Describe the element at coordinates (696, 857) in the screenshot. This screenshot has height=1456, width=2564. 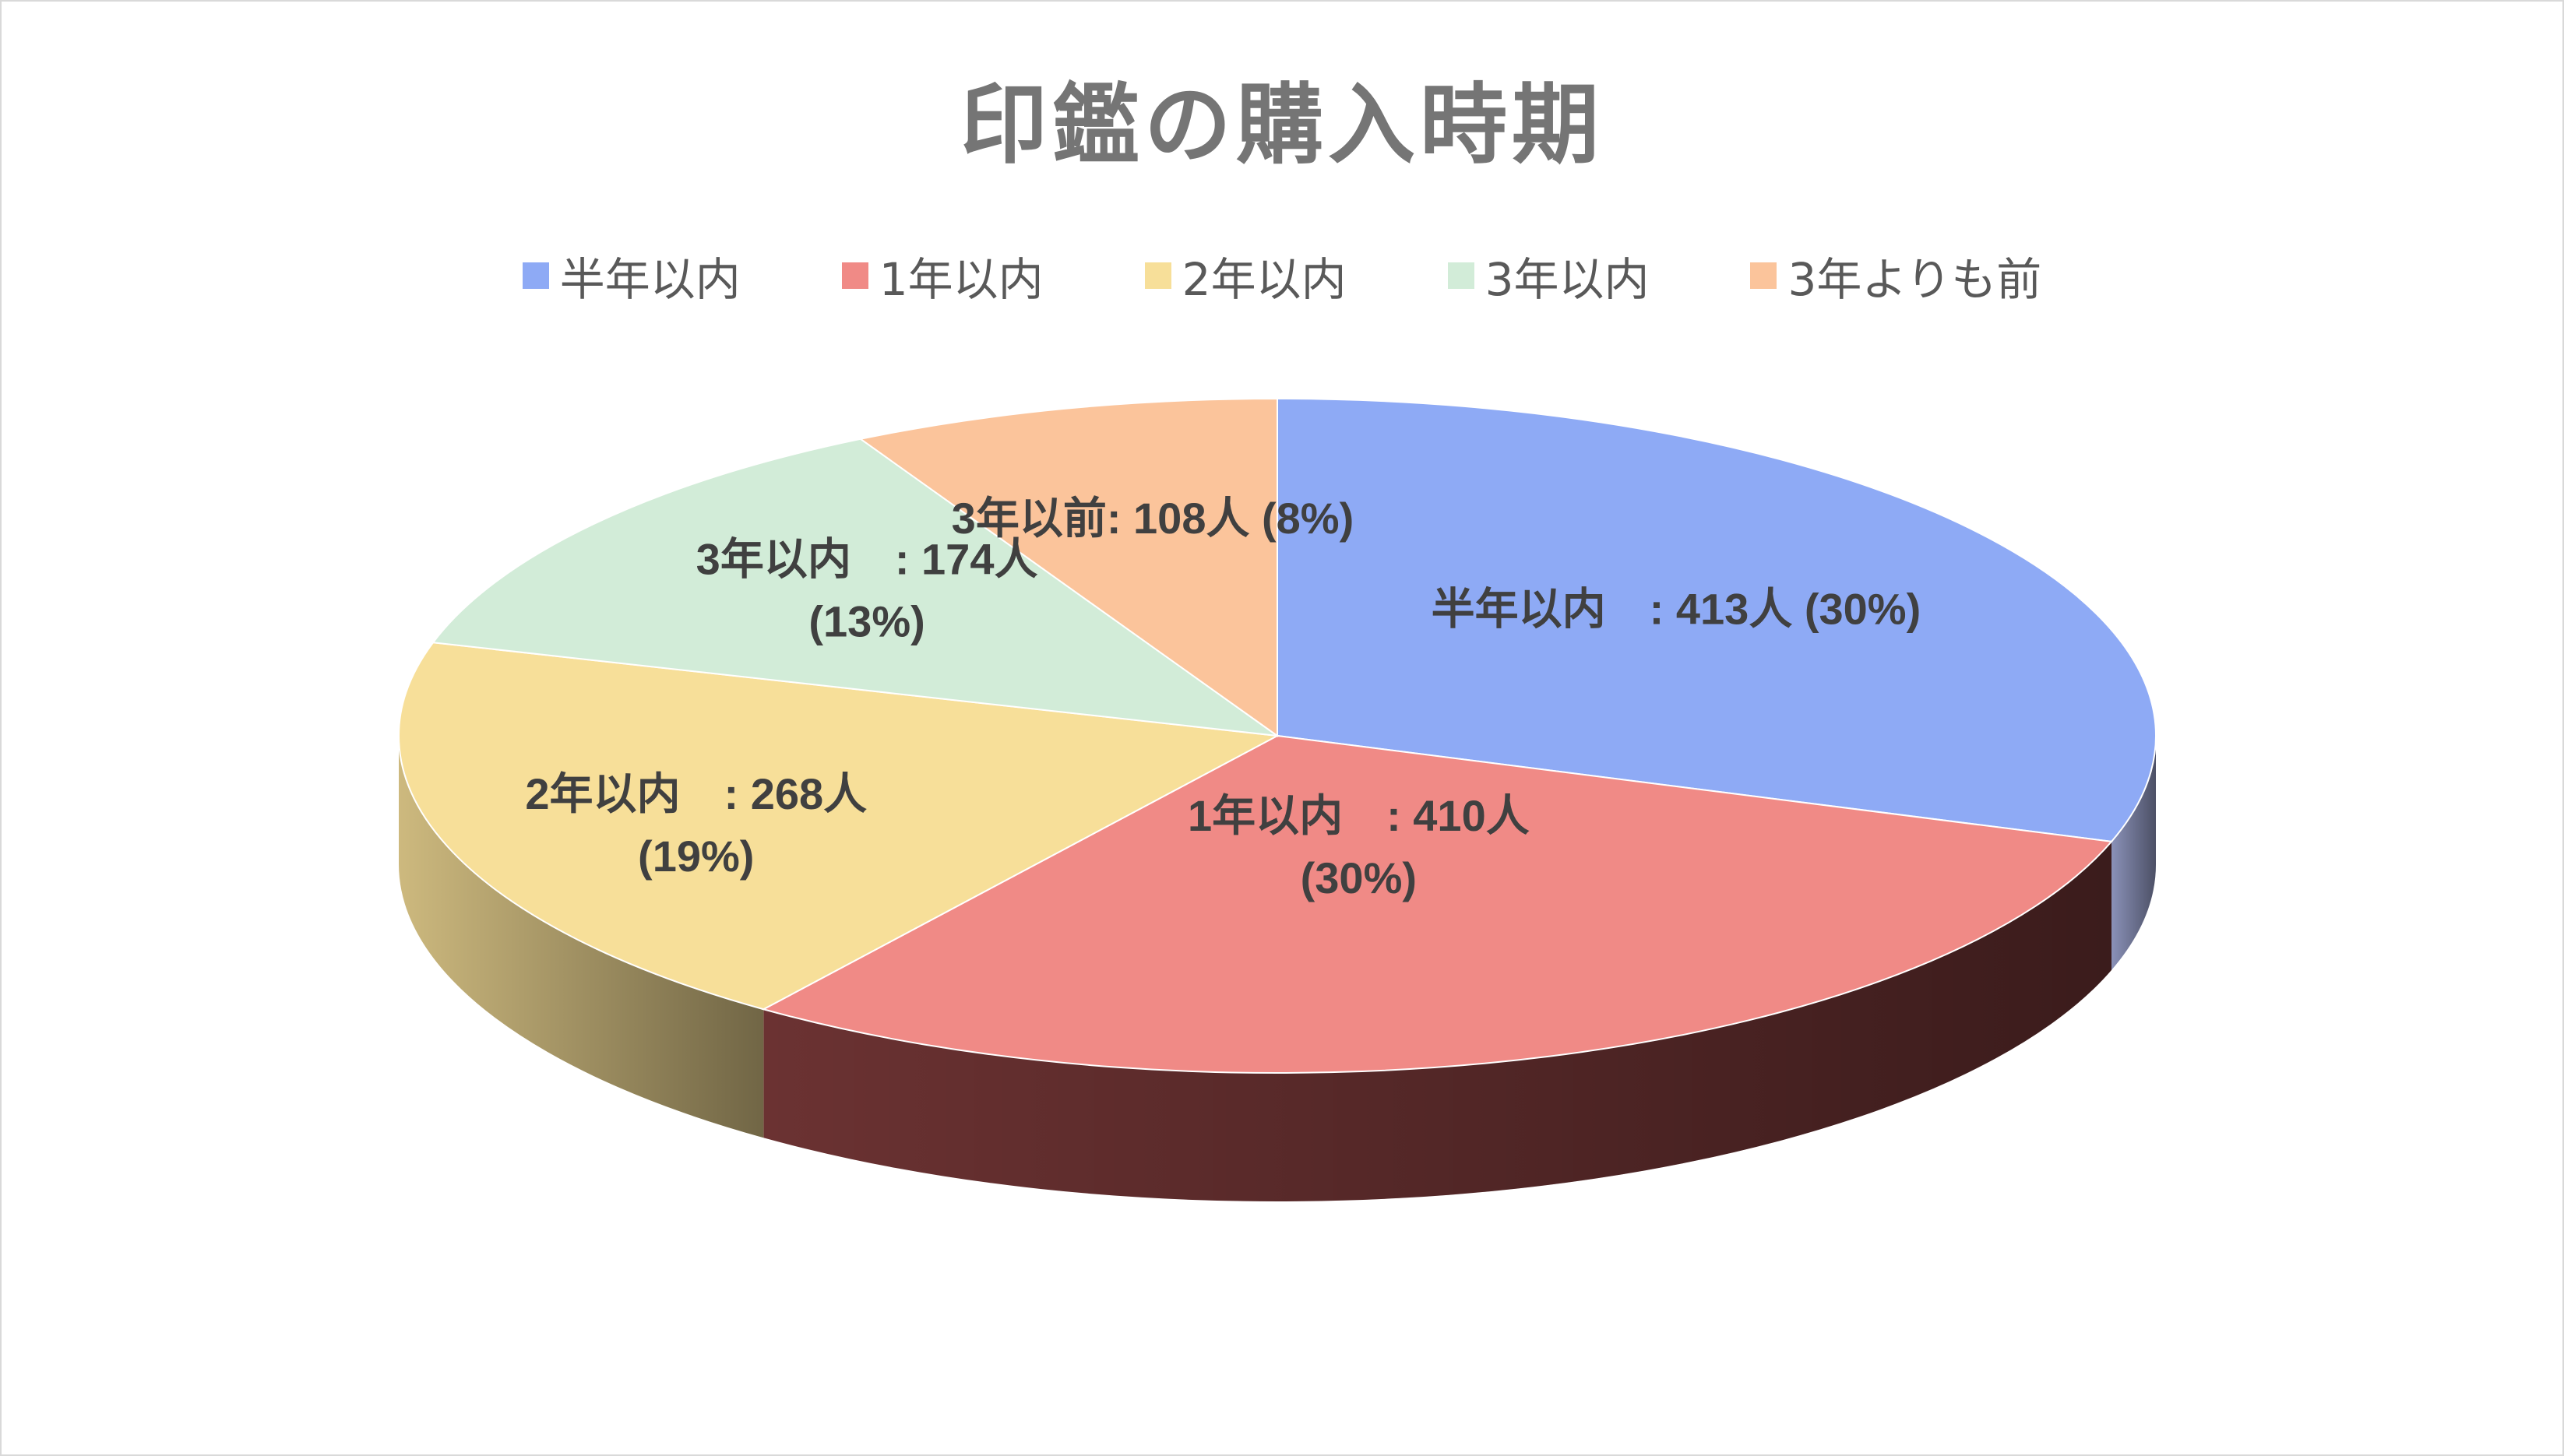
I see `data-label-line-2-year-1: (19%)` at that location.